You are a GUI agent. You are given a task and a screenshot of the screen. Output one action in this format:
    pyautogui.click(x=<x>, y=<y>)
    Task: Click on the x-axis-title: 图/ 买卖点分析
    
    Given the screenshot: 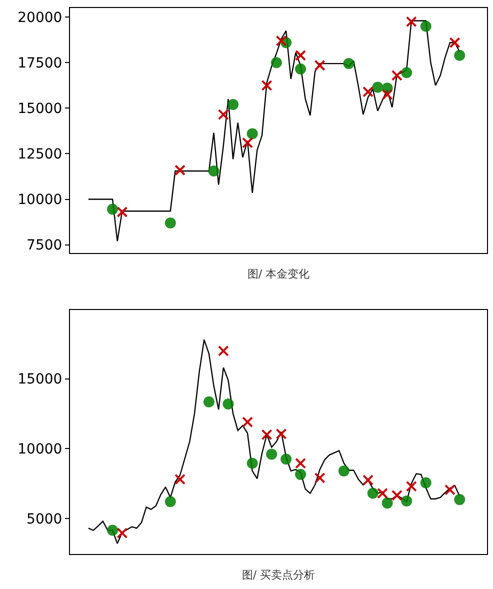 What is the action you would take?
    pyautogui.click(x=279, y=575)
    